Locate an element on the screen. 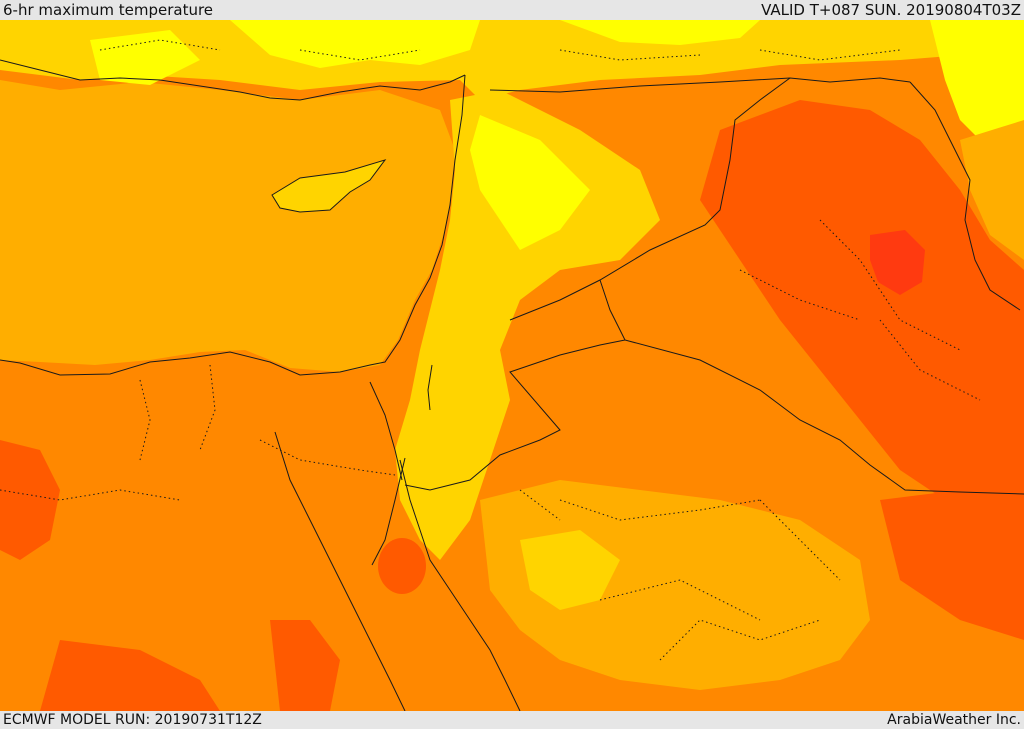 This screenshot has width=1024, height=729. turkey-coastline is located at coordinates (233, 80).